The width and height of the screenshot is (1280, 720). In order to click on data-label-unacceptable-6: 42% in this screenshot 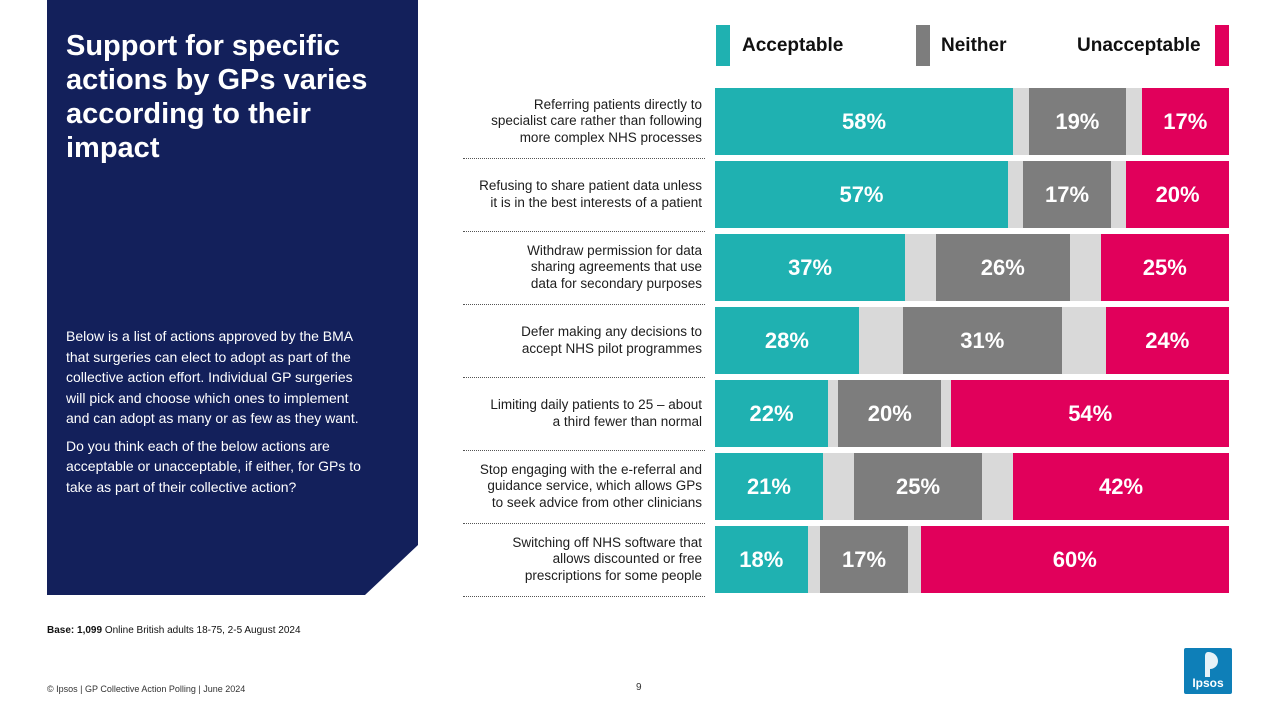, I will do `click(1121, 486)`.